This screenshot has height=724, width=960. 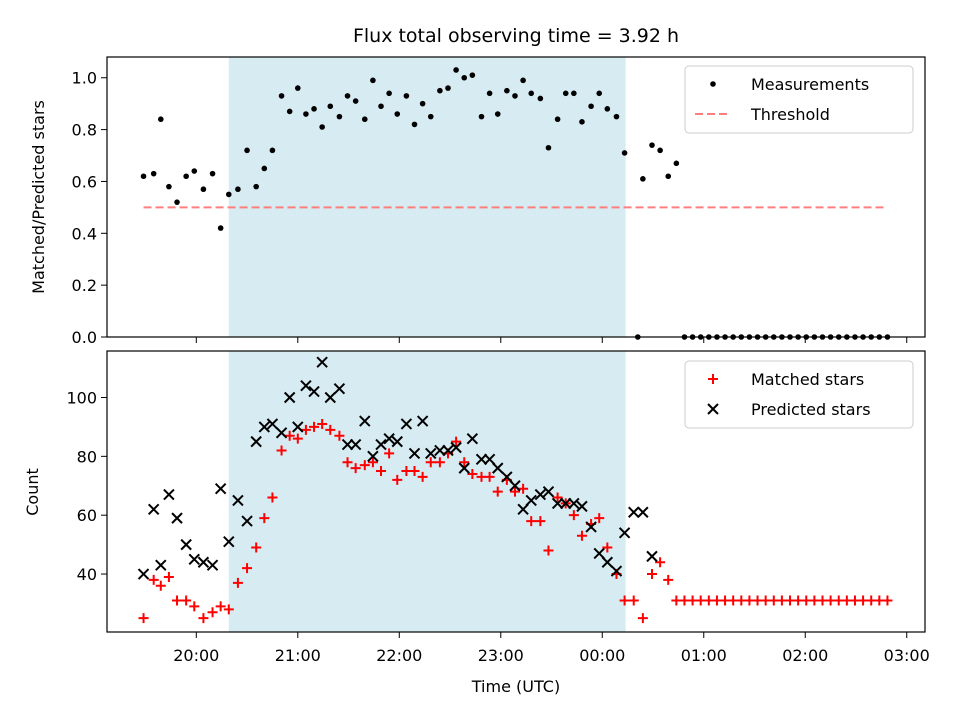 What do you see at coordinates (713, 84) in the screenshot?
I see `legend-measurement-swatch` at bounding box center [713, 84].